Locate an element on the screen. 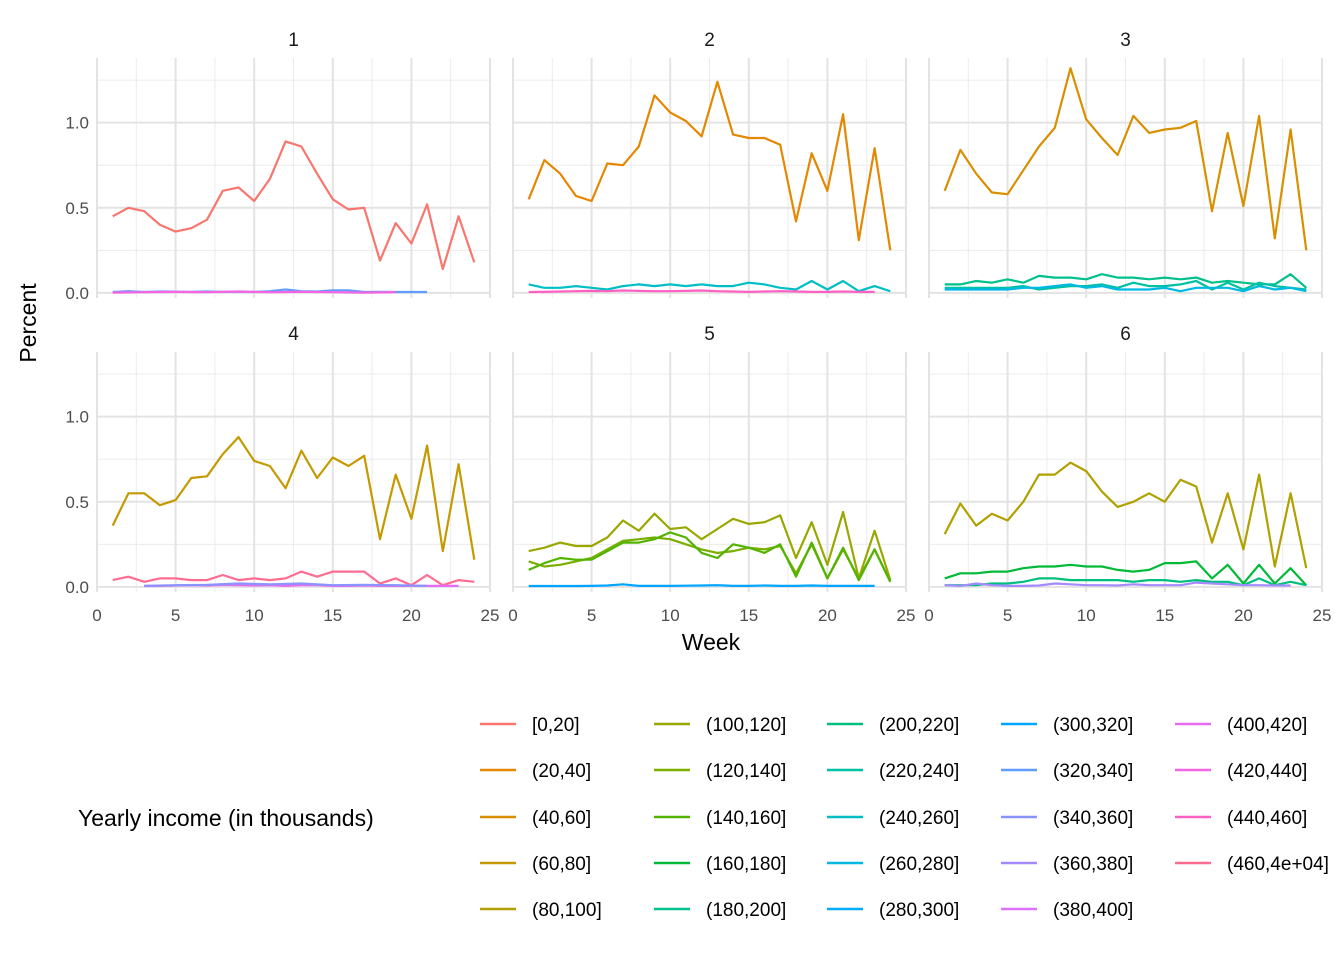  legend-label: (160,180] is located at coordinates (746, 864).